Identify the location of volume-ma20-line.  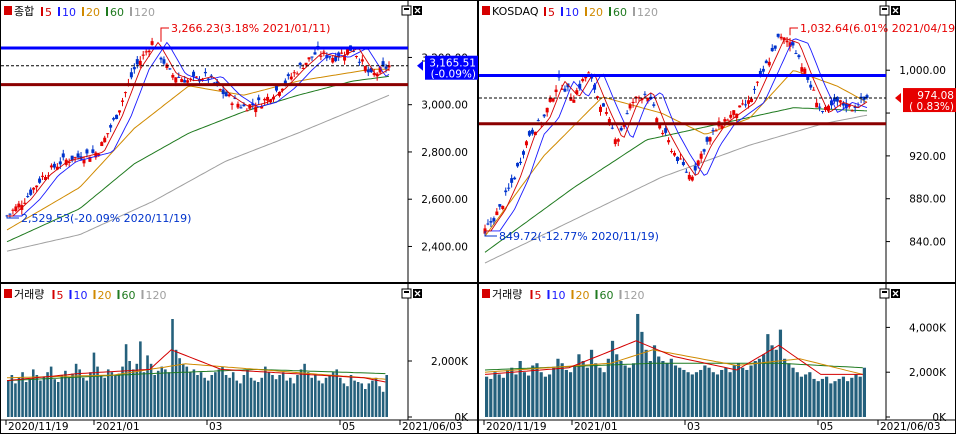
(196, 371).